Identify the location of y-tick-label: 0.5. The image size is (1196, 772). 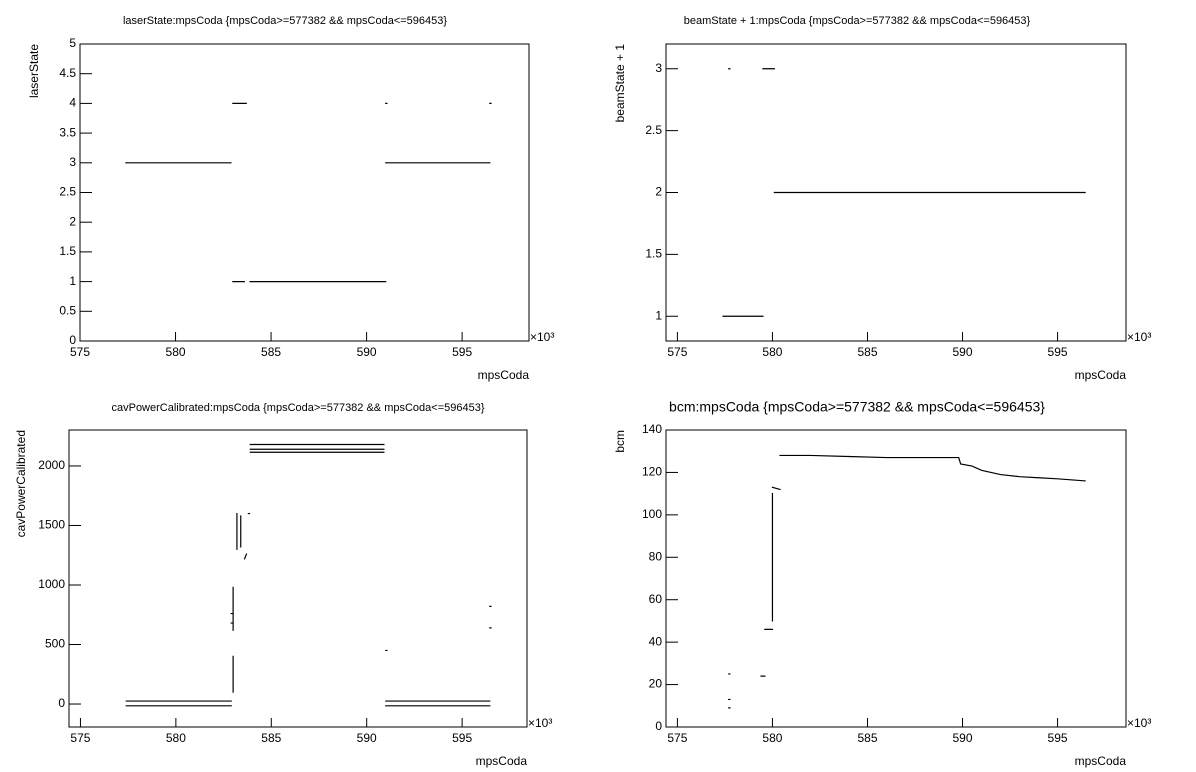
(67, 310).